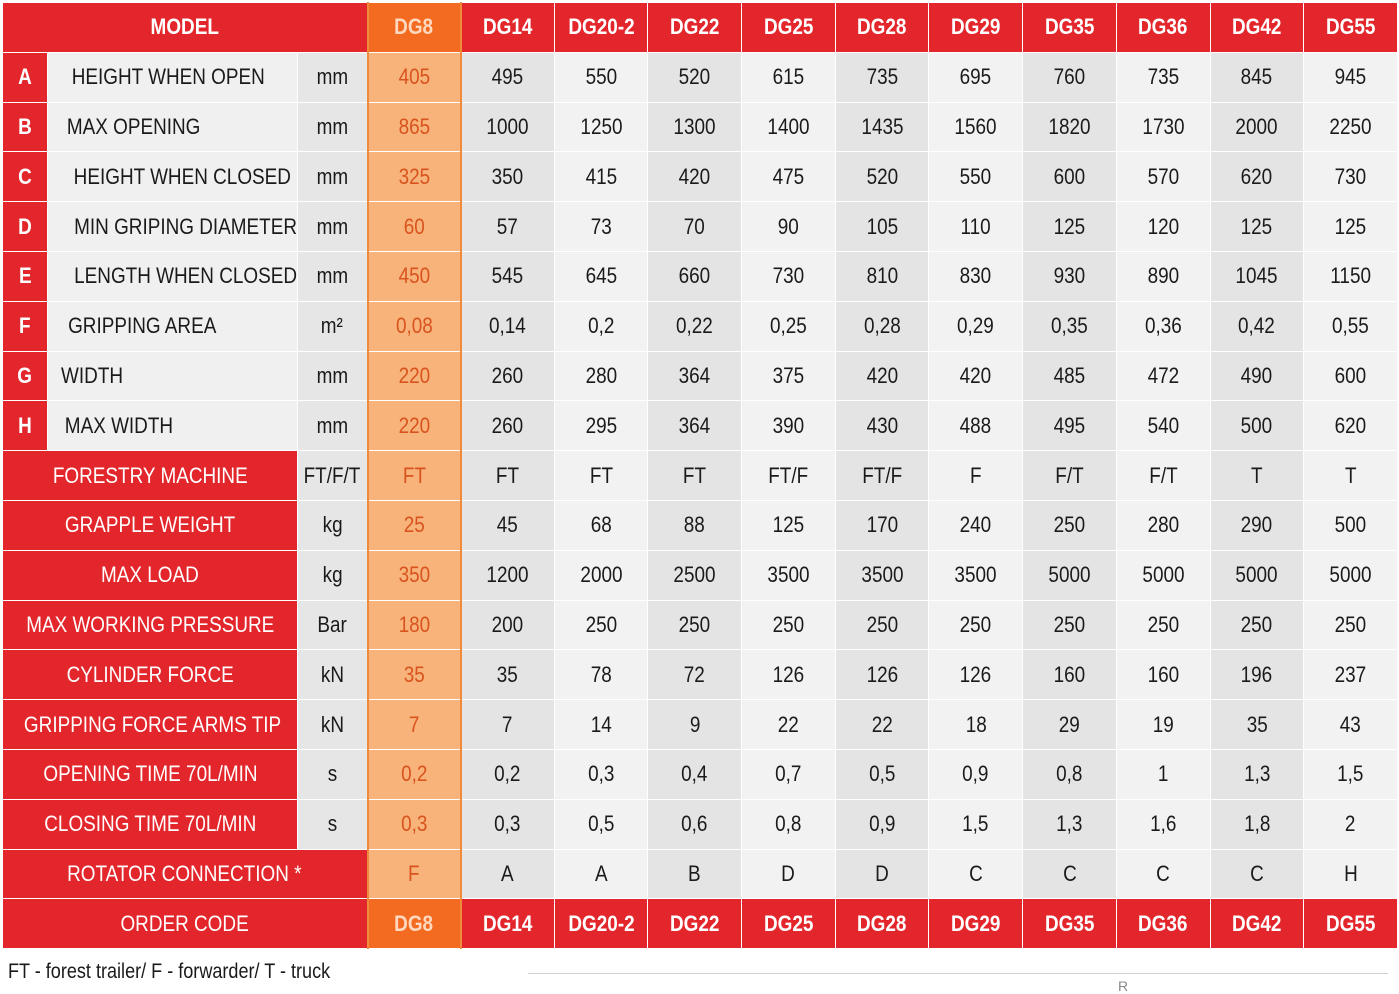 This screenshot has height=994, width=1399. Describe the element at coordinates (976, 276) in the screenshot. I see `value-cell: 830` at that location.